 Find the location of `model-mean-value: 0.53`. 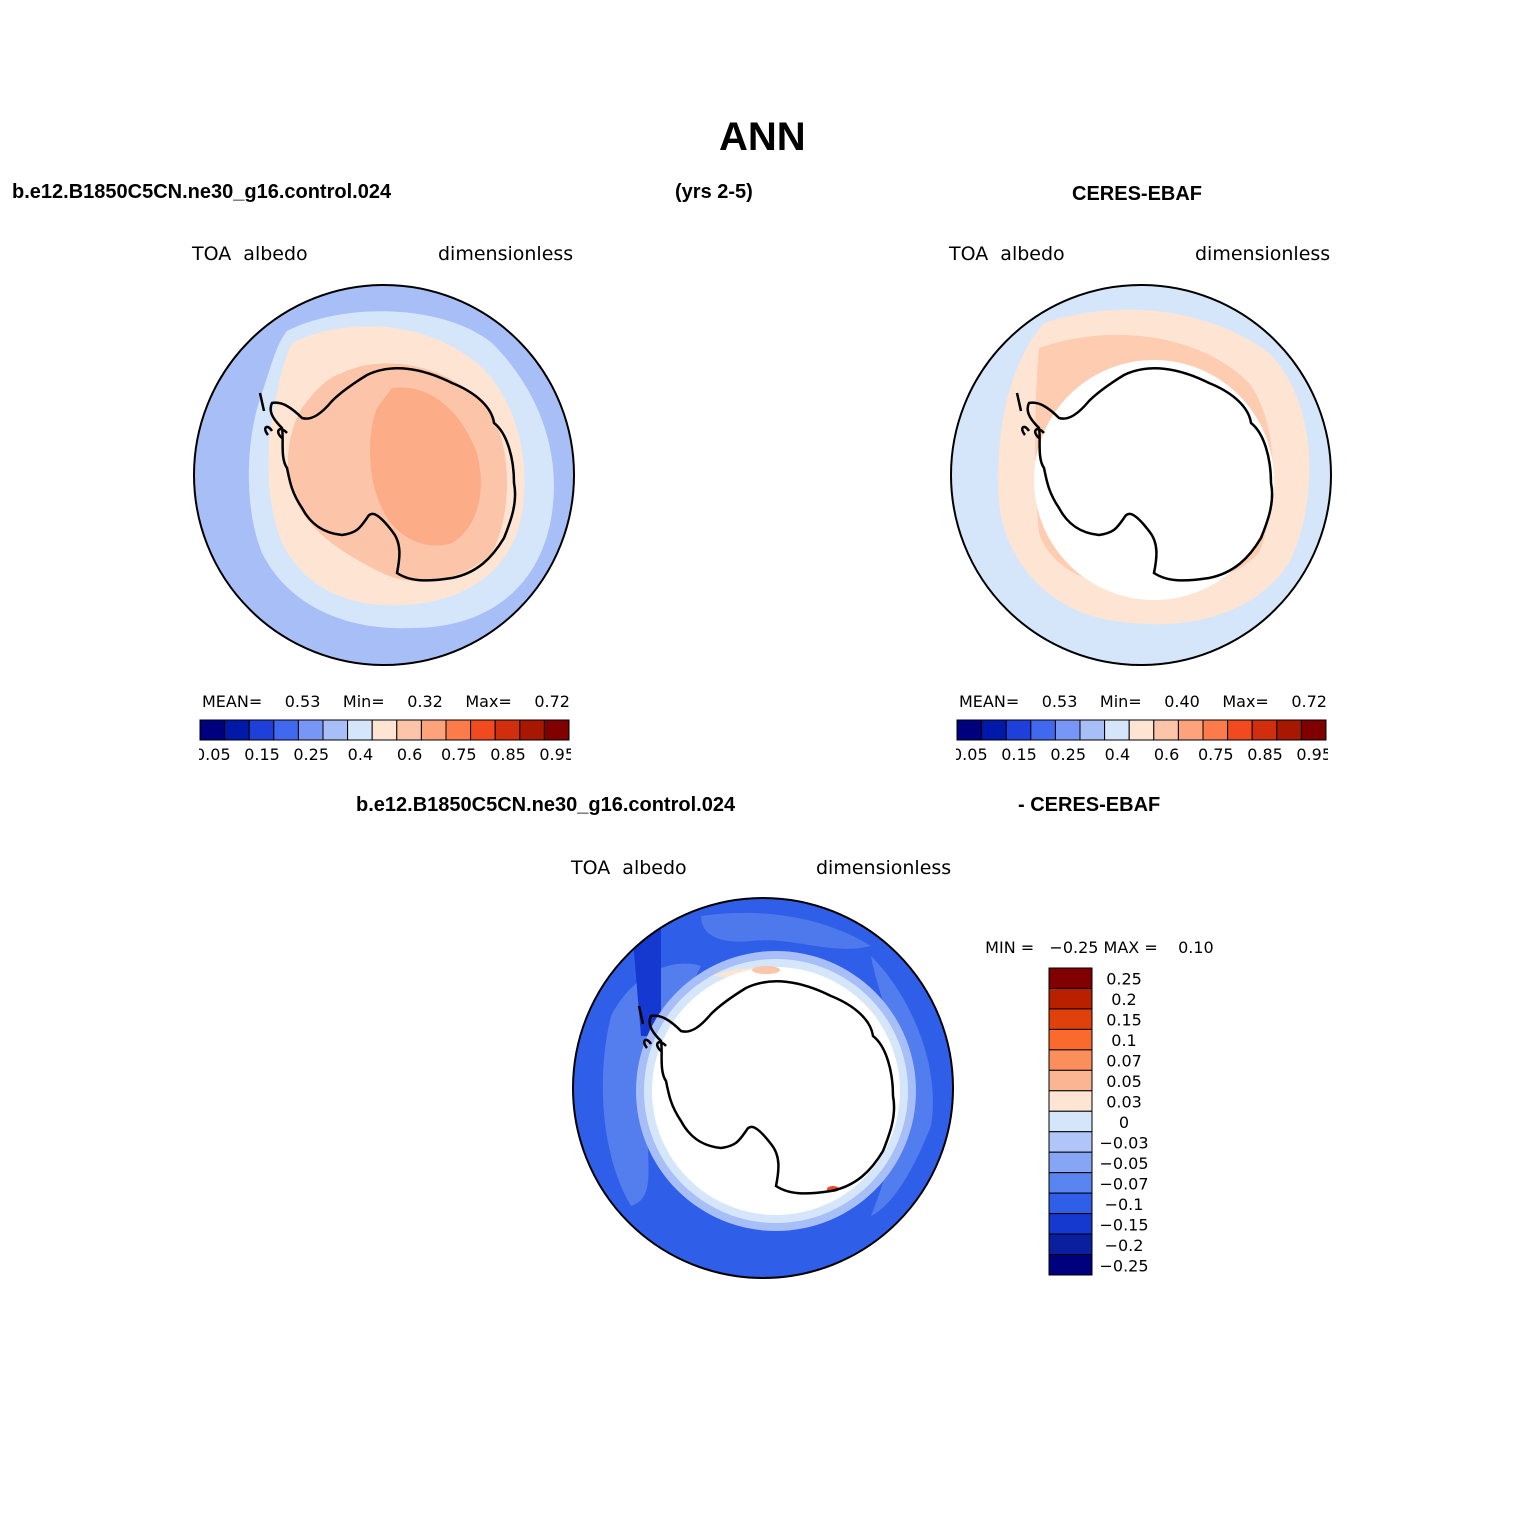

model-mean-value: 0.53 is located at coordinates (302, 701).